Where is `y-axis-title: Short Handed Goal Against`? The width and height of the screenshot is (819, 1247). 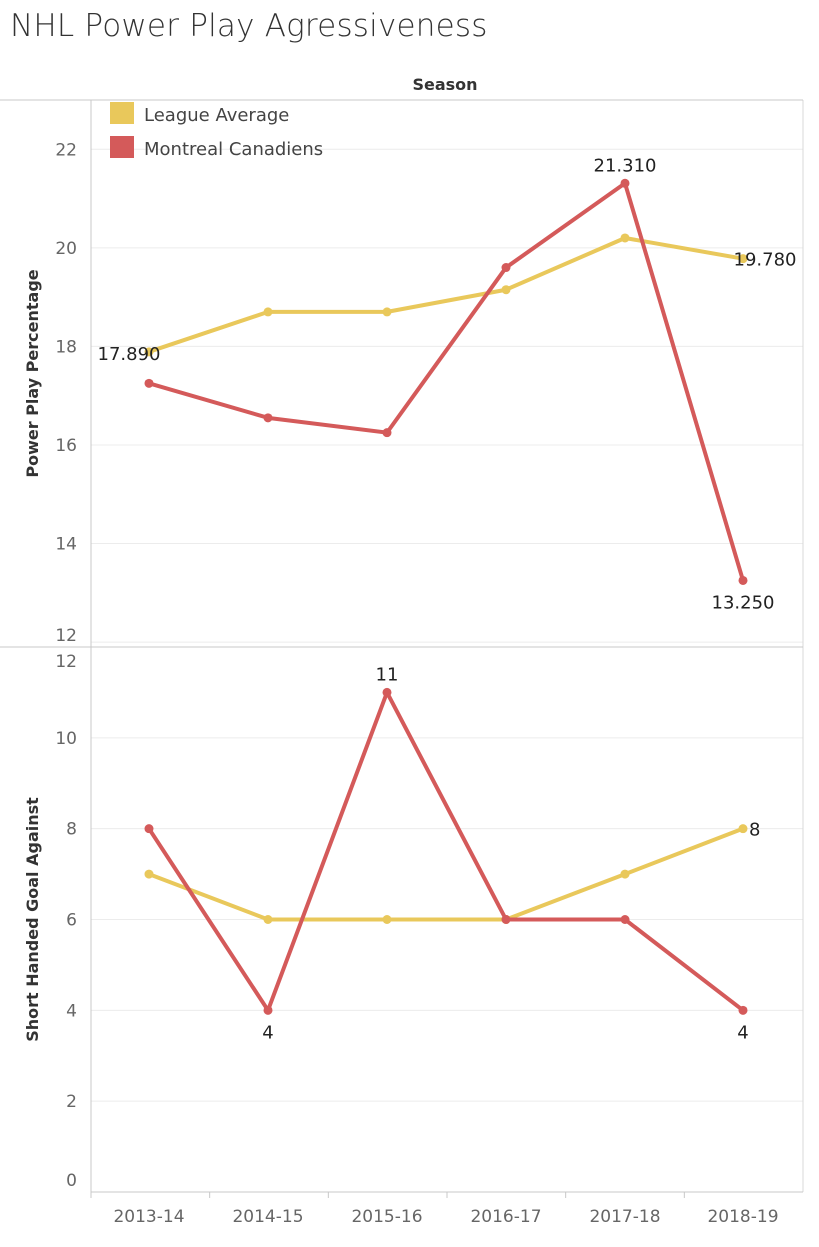
y-axis-title: Short Handed Goal Against is located at coordinates (32, 919).